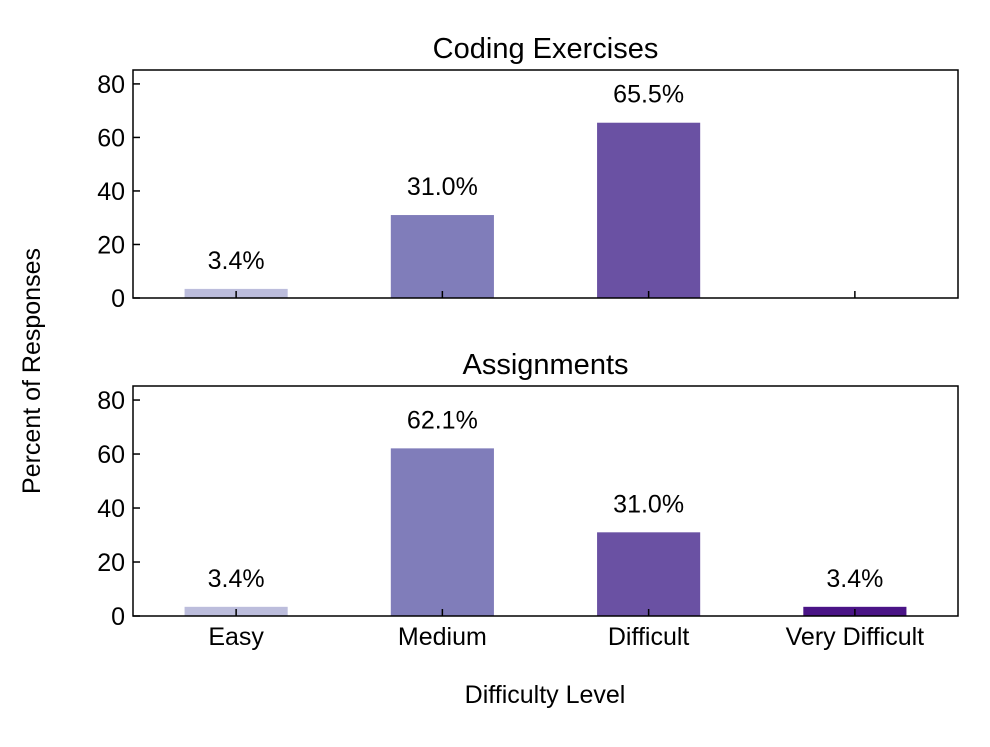  I want to click on data-label: 62.1%, so click(442, 420).